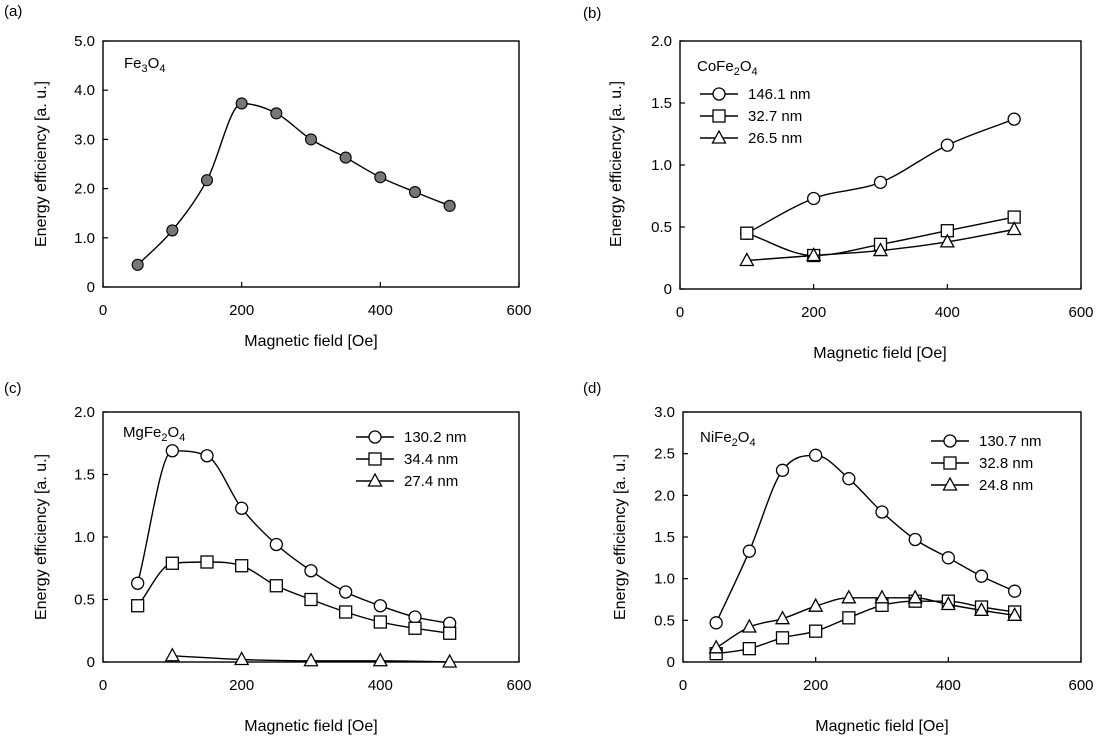 This screenshot has height=738, width=1111. What do you see at coordinates (311, 537) in the screenshot?
I see `plot-frame-c` at bounding box center [311, 537].